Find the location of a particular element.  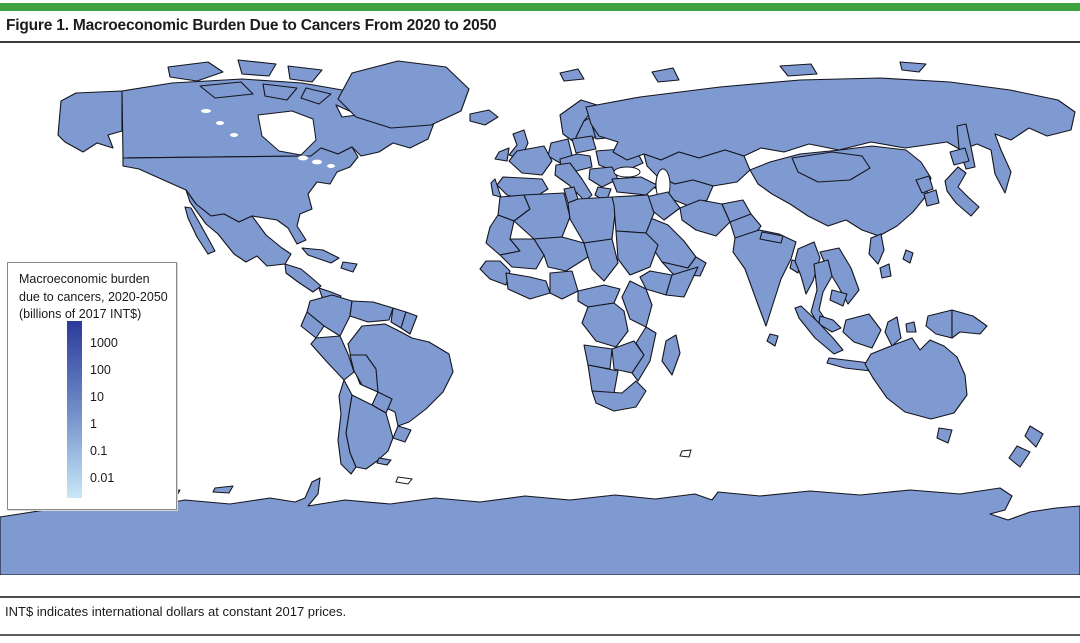

region-france is located at coordinates (530, 160).